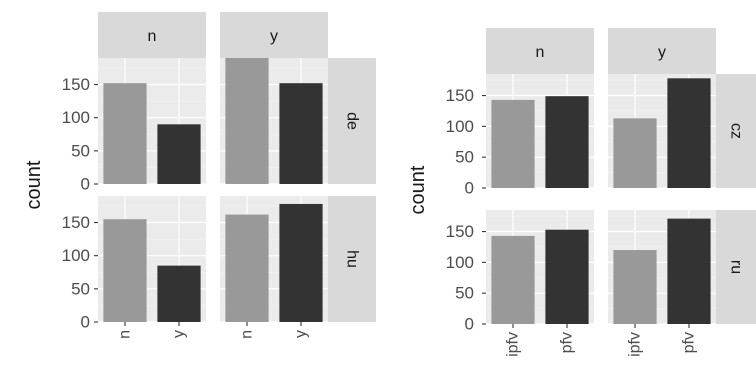 The image size is (756, 372). Describe the element at coordinates (513, 143) in the screenshot. I see `bar-n-cz-ipfv` at that location.